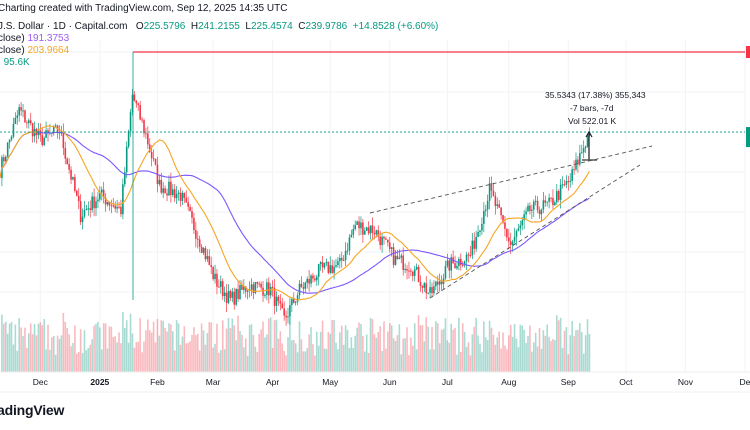  What do you see at coordinates (64, 26) in the screenshot?
I see `symbol-name: J.S. Dollar · 1D · Capital.com` at bounding box center [64, 26].